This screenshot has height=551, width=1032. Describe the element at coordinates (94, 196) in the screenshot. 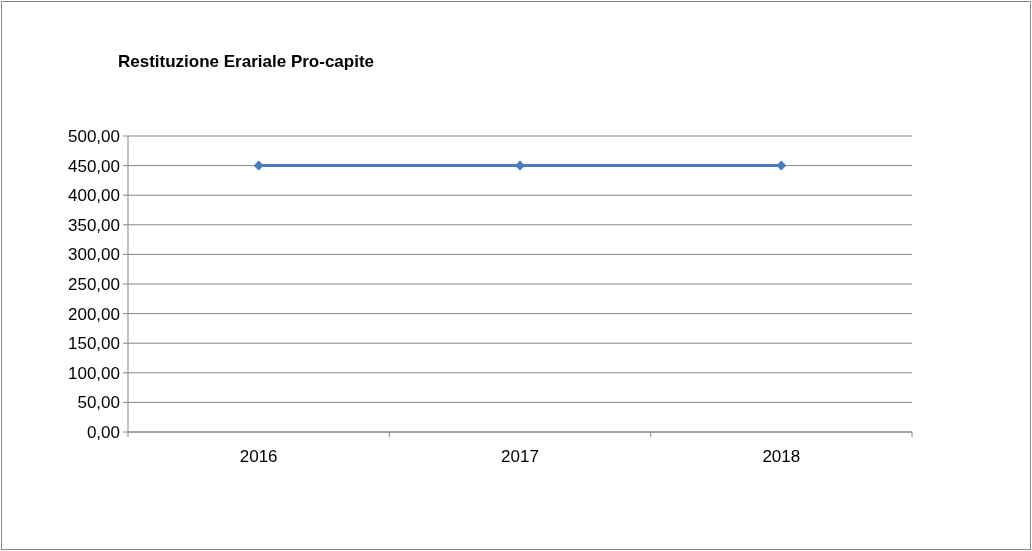

I see `y-tick-label: 400,00` at that location.